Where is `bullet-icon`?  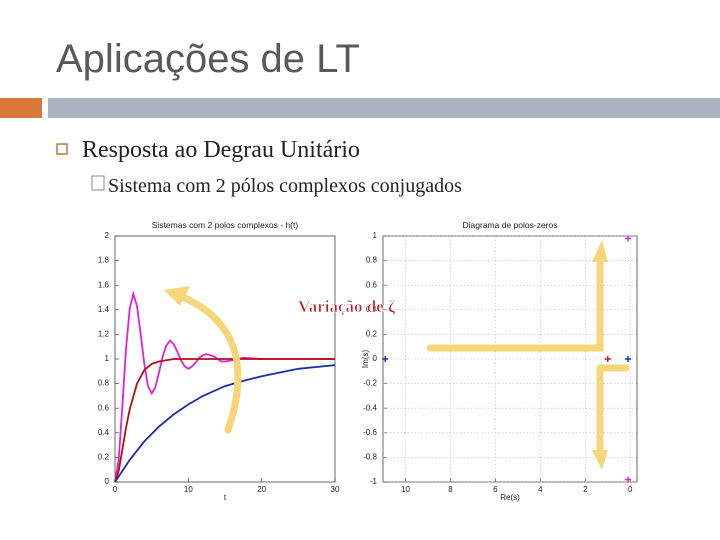
bullet-icon is located at coordinates (62, 149).